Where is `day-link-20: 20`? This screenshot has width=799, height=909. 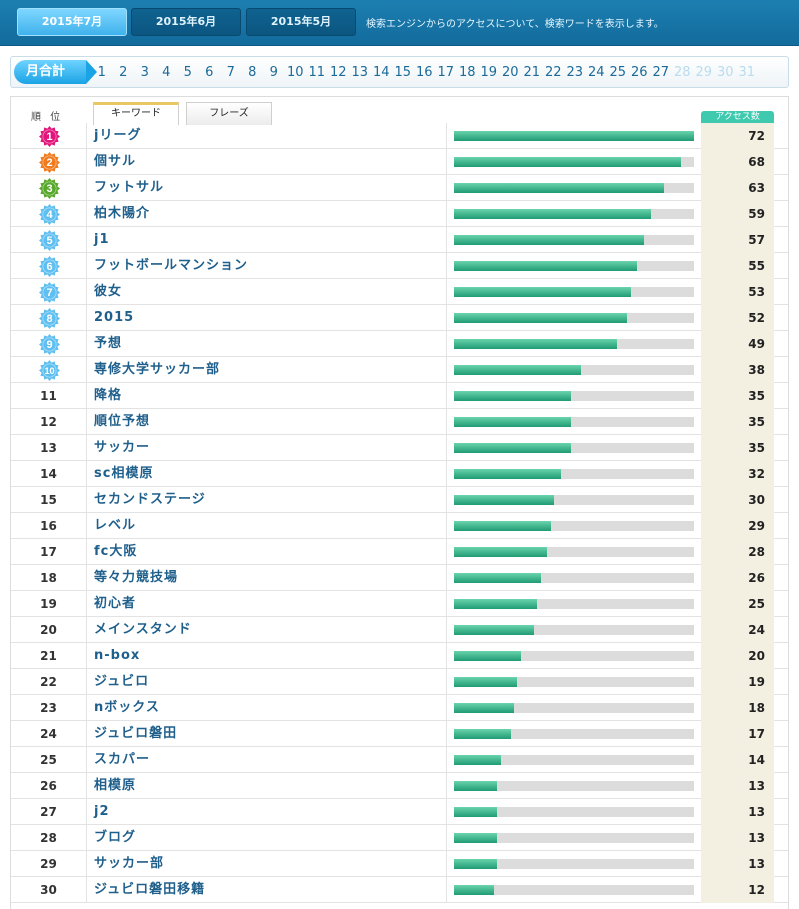 day-link-20: 20 is located at coordinates (510, 72).